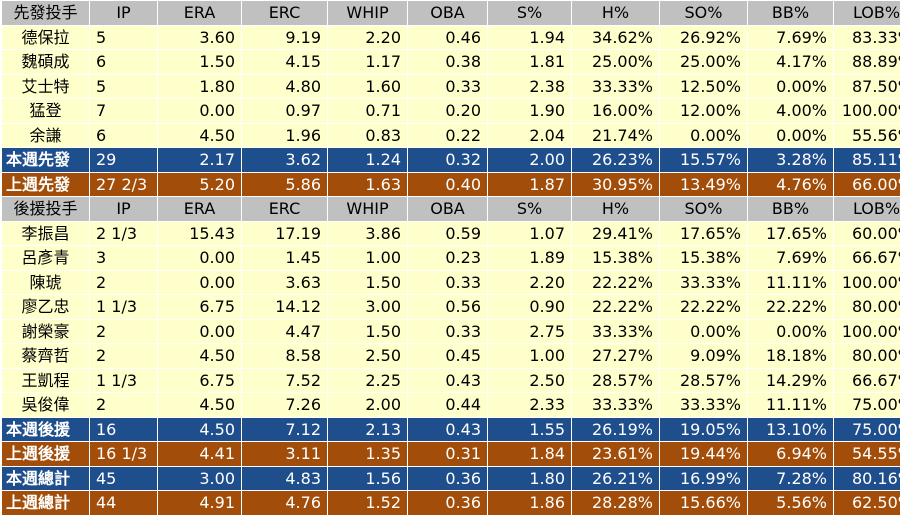  What do you see at coordinates (367, 86) in the screenshot?
I see `cell-whip: 1.60` at bounding box center [367, 86].